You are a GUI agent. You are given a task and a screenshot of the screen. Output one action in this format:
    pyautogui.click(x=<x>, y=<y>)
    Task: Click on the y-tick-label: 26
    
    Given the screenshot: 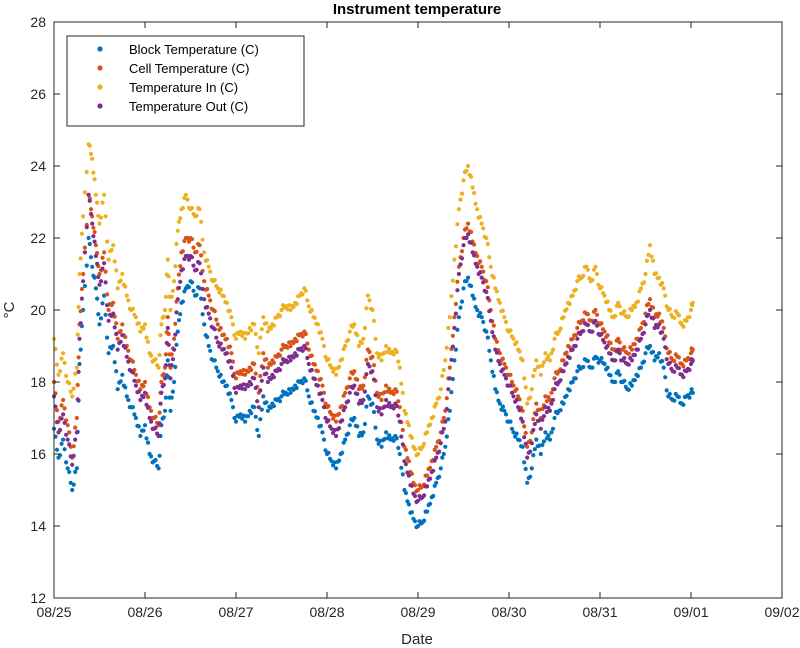 What is the action you would take?
    pyautogui.click(x=38, y=94)
    